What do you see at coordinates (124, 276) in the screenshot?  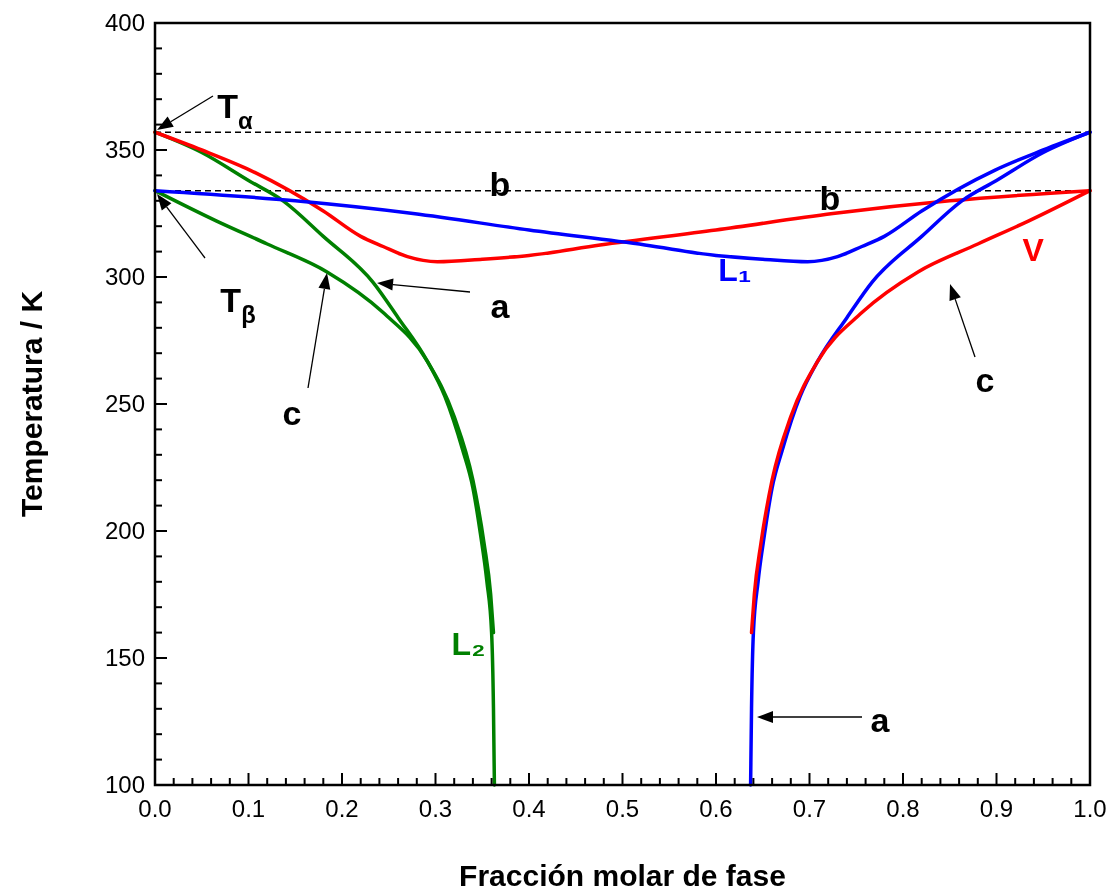 I see `y-tick-label: 300` at bounding box center [124, 276].